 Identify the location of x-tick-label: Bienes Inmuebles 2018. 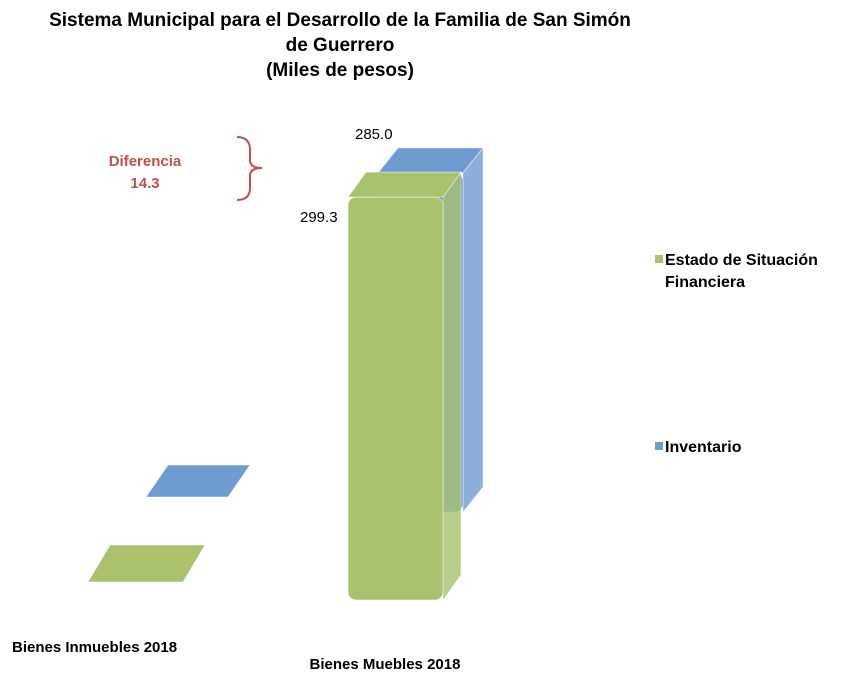
(94, 647).